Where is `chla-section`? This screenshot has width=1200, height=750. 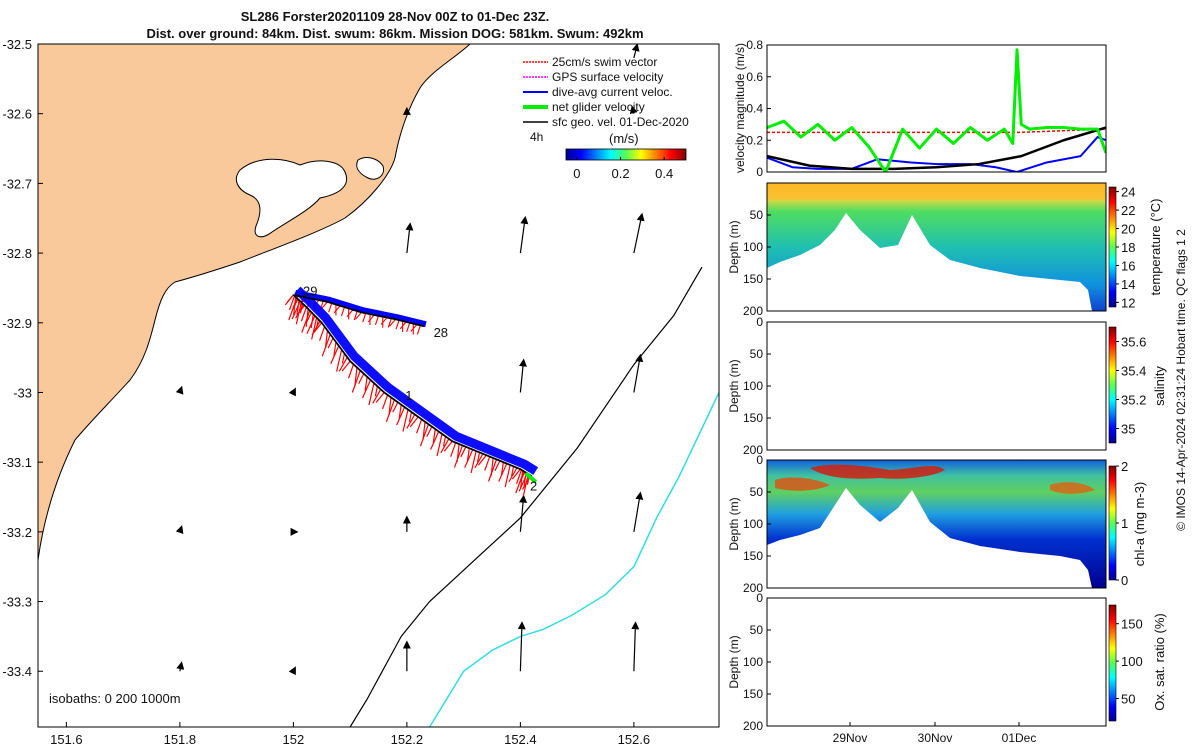 chla-section is located at coordinates (936, 524).